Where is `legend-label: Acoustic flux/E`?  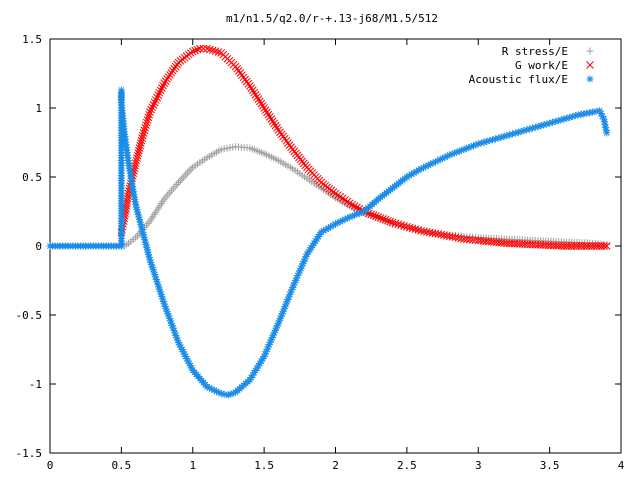
legend-label: Acoustic flux/E is located at coordinates (518, 79).